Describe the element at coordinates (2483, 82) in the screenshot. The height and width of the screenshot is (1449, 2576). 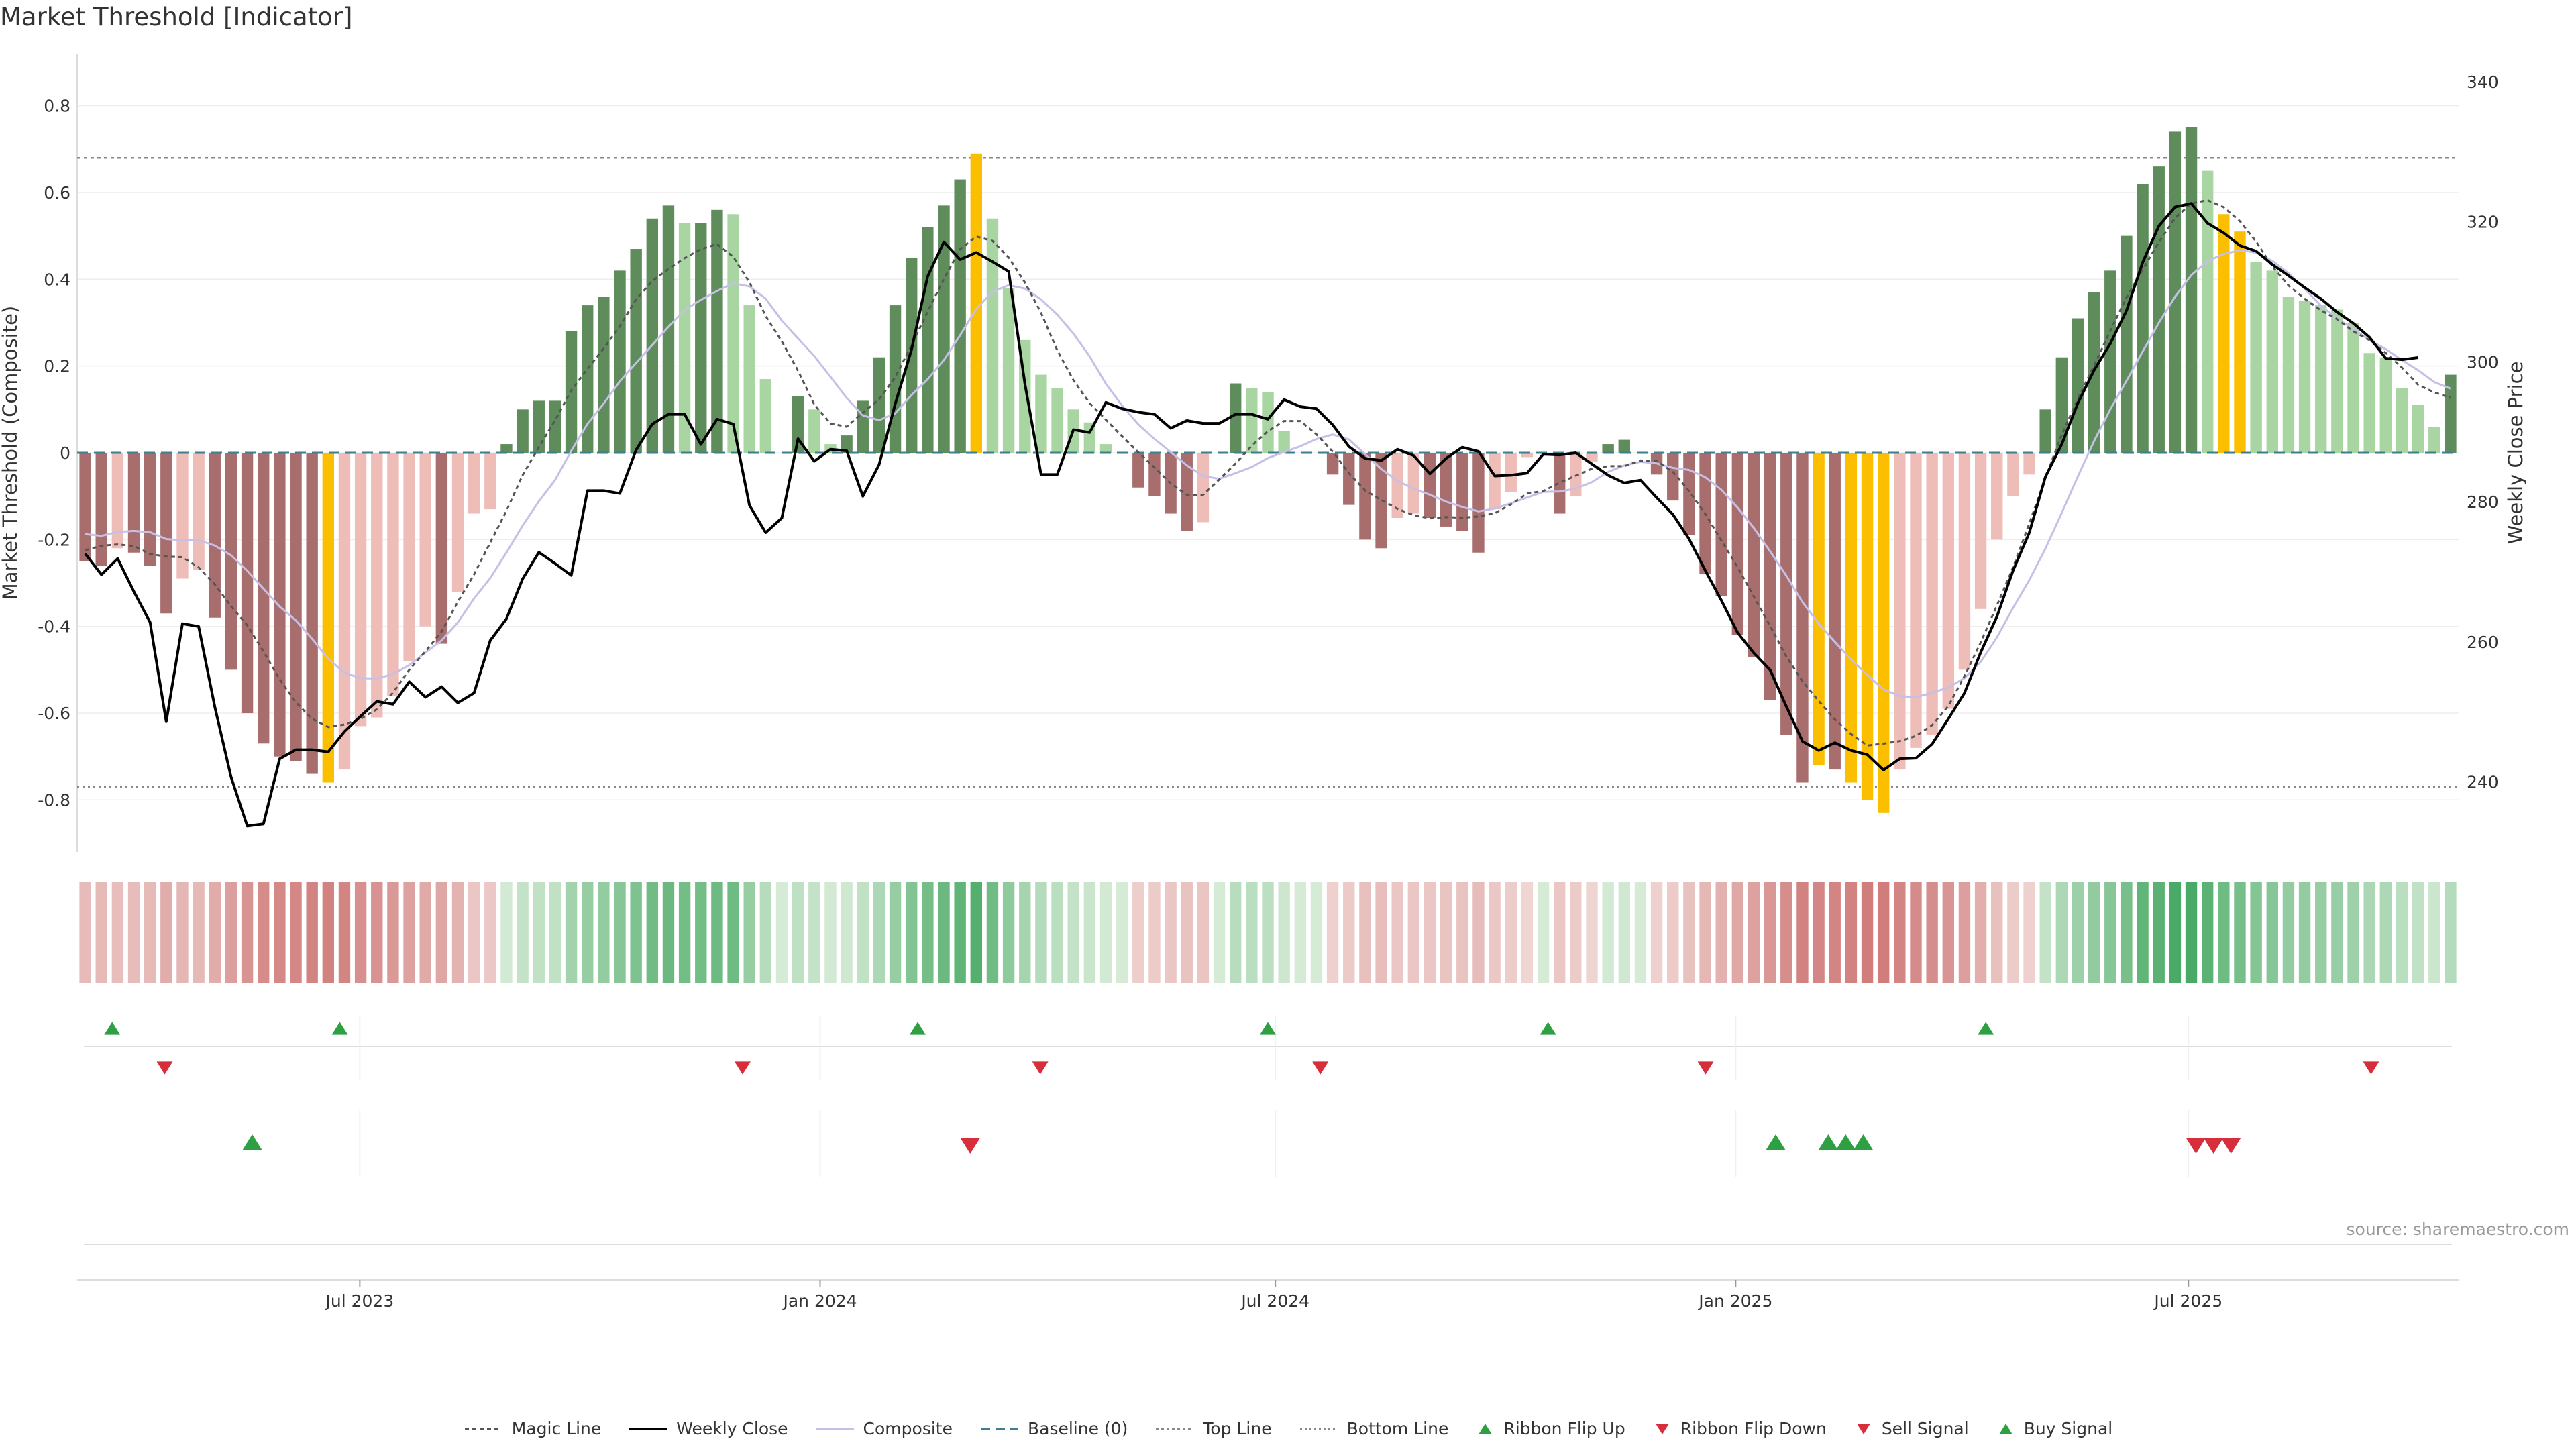
I see `y2-tick-label: 340` at that location.